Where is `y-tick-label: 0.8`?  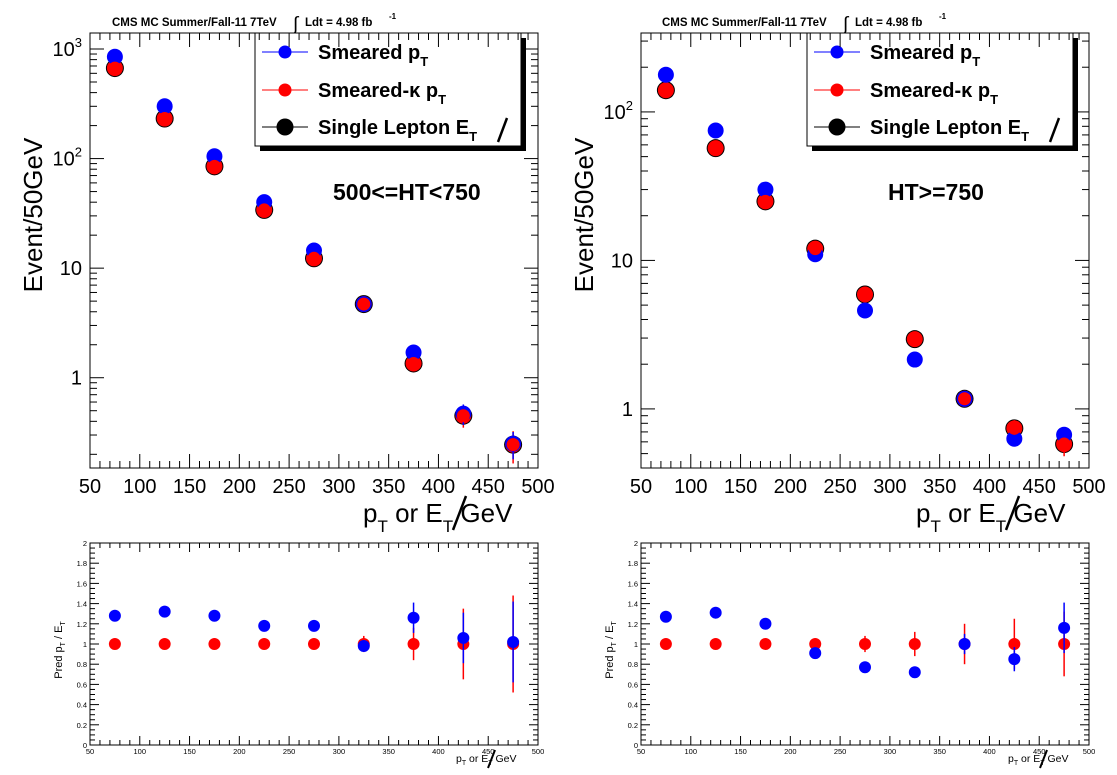
y-tick-label: 0.8 is located at coordinates (82, 664).